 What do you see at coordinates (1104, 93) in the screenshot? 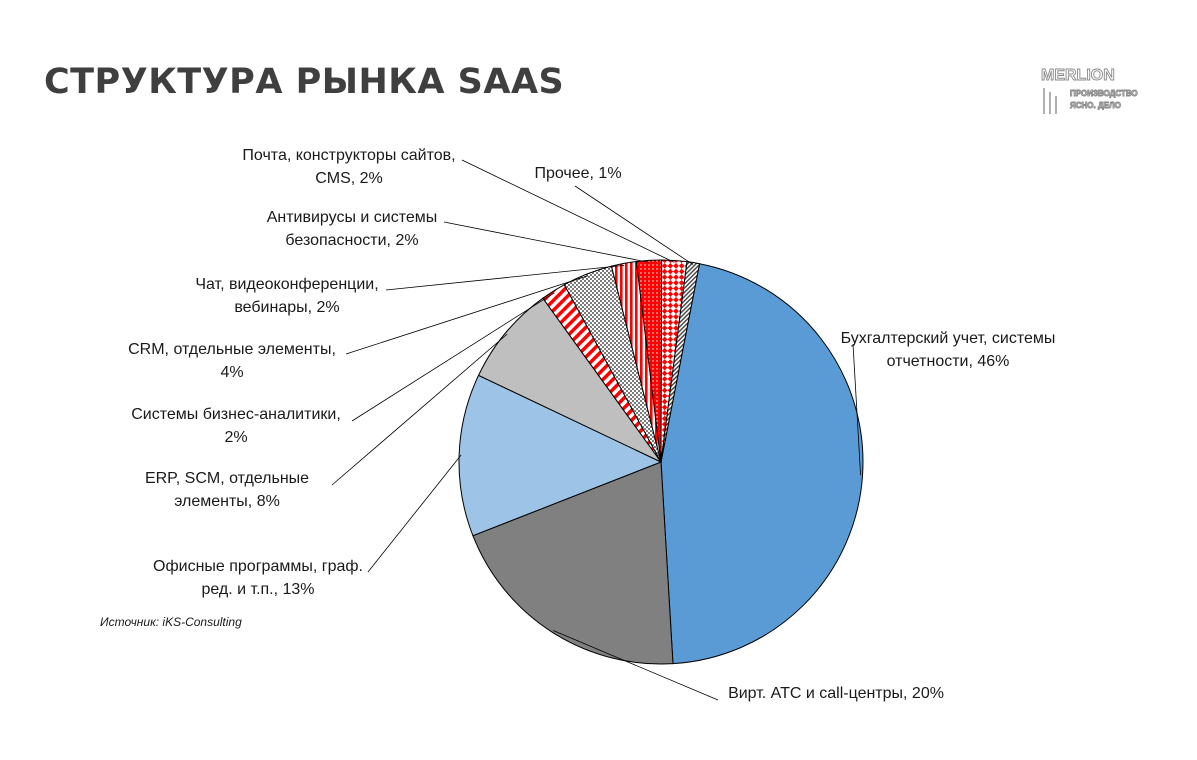
I see `logo-line1: ПРОИЗВОДСТВО` at bounding box center [1104, 93].